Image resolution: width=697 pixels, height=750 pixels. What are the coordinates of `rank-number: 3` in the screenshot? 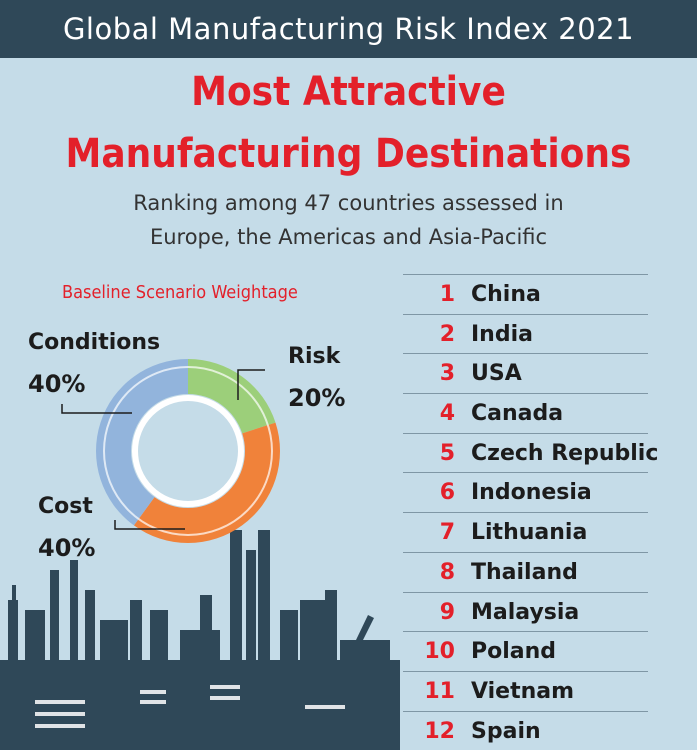 It's located at (447, 374).